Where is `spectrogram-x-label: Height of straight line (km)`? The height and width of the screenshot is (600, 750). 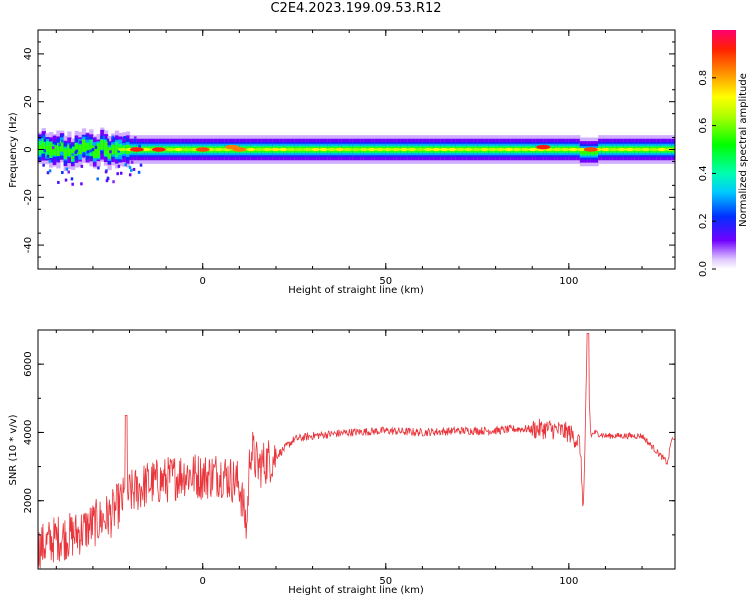
spectrogram-x-label: Height of straight line (km) is located at coordinates (356, 290).